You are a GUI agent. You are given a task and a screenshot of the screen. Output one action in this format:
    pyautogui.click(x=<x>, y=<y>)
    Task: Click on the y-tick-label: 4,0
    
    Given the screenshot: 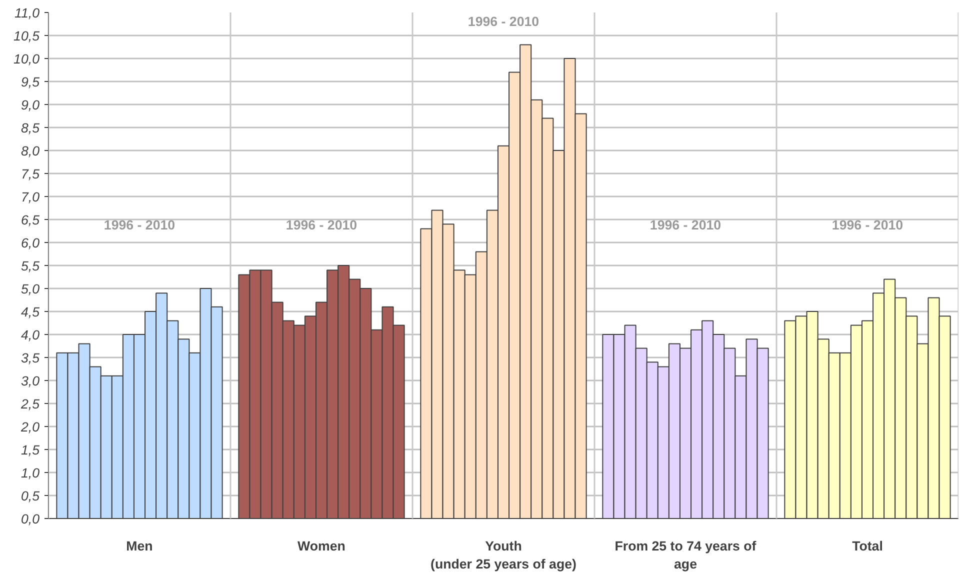 What is the action you would take?
    pyautogui.click(x=30, y=335)
    